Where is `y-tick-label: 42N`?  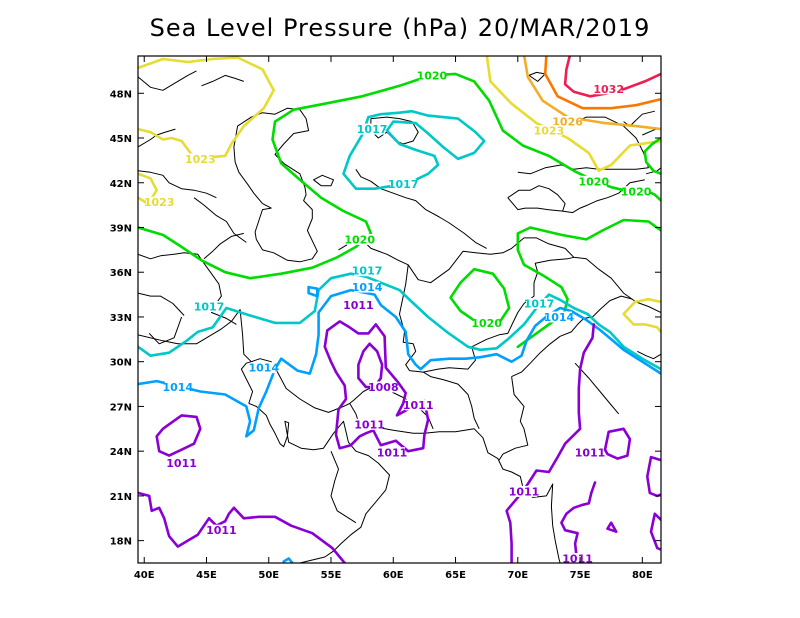 y-tick-label: 42N is located at coordinates (121, 184).